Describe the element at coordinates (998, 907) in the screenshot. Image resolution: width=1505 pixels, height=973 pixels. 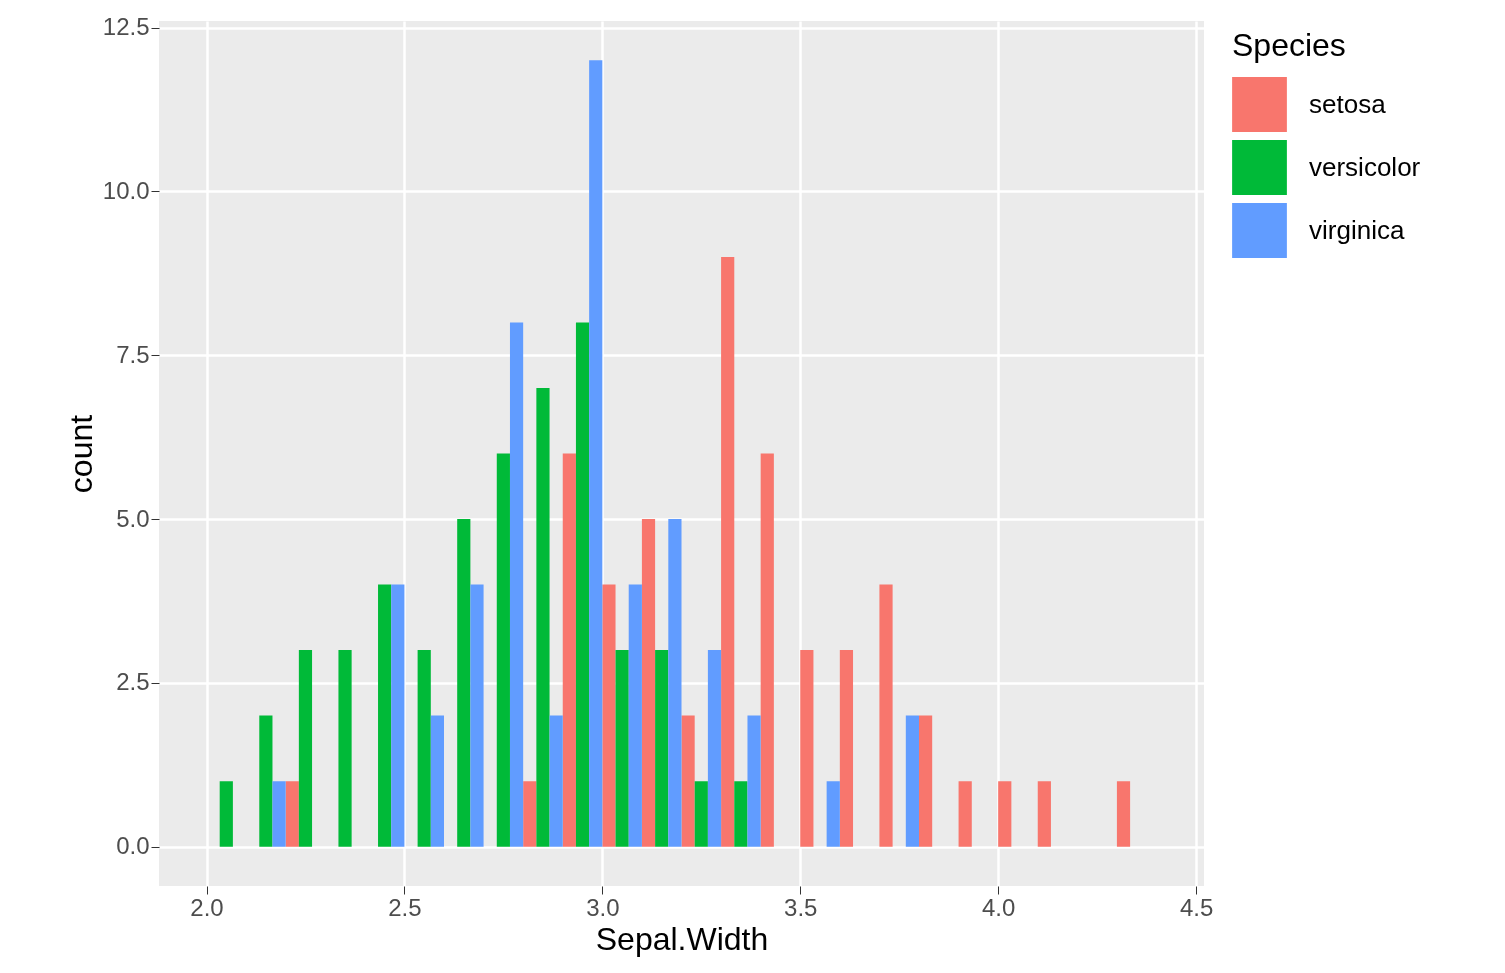
I see `x-tick-label: 4.0` at that location.